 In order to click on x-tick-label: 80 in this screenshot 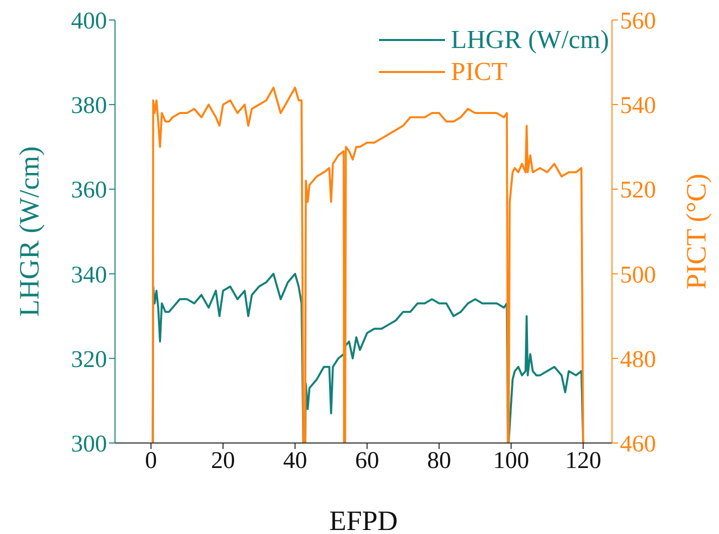, I will do `click(439, 461)`.